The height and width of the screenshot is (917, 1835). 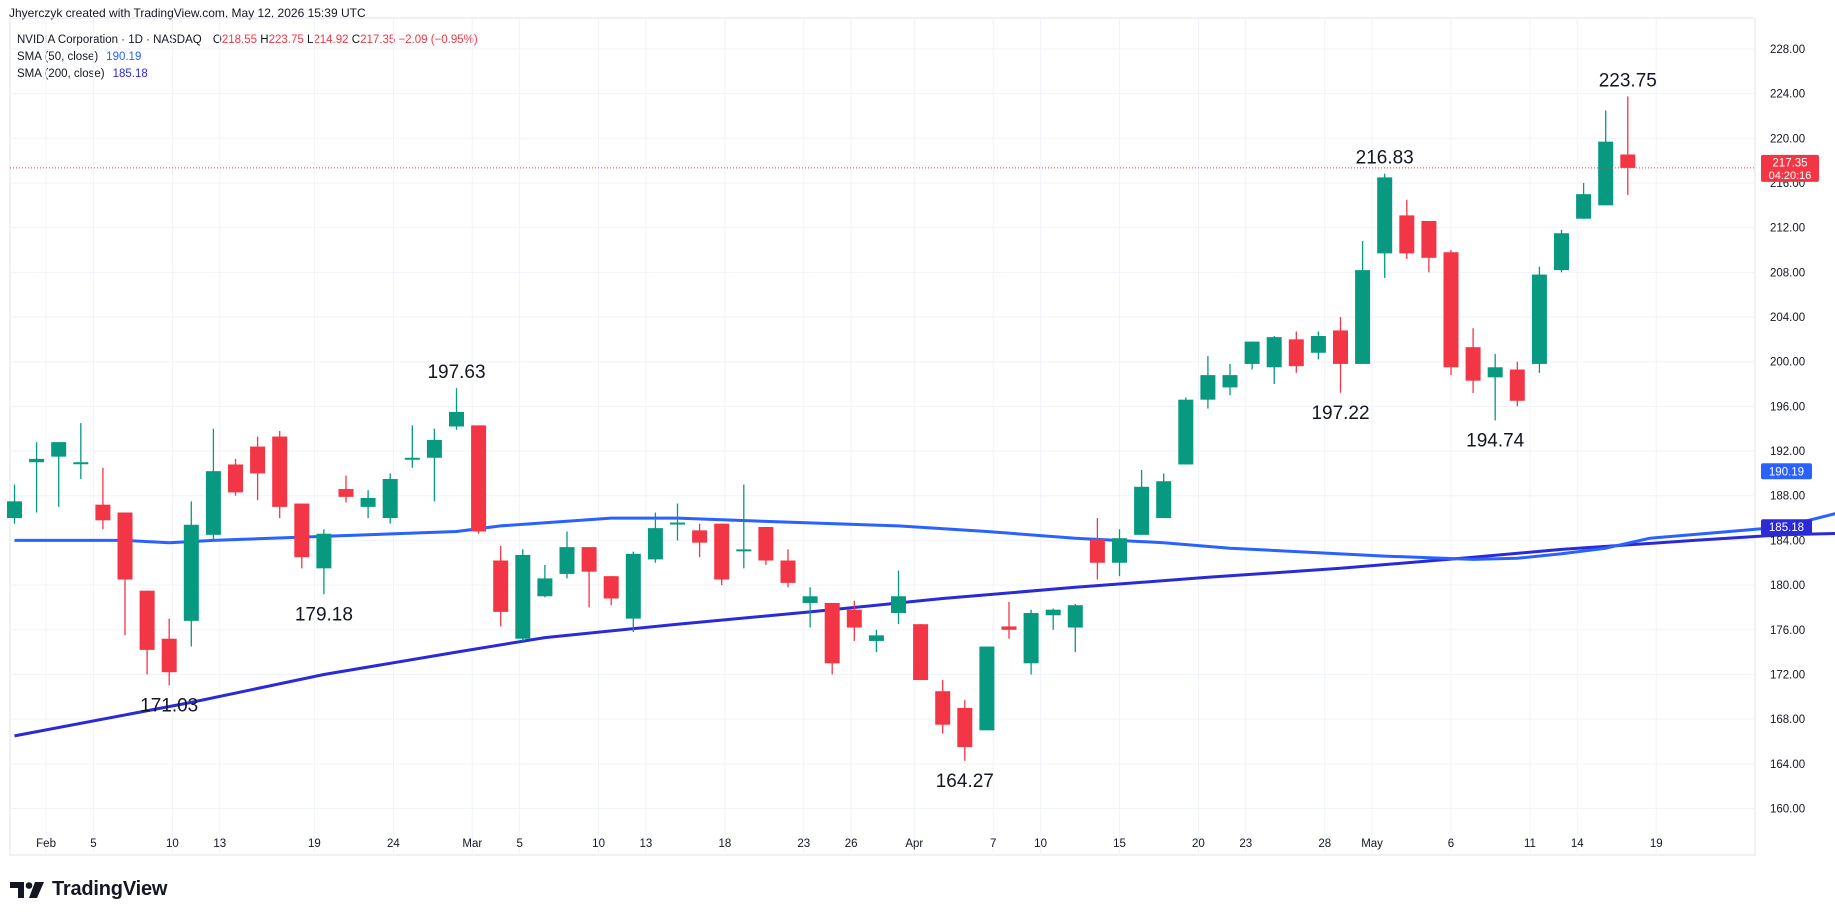 I want to click on tradingview-brand: TradingView, so click(x=88, y=889).